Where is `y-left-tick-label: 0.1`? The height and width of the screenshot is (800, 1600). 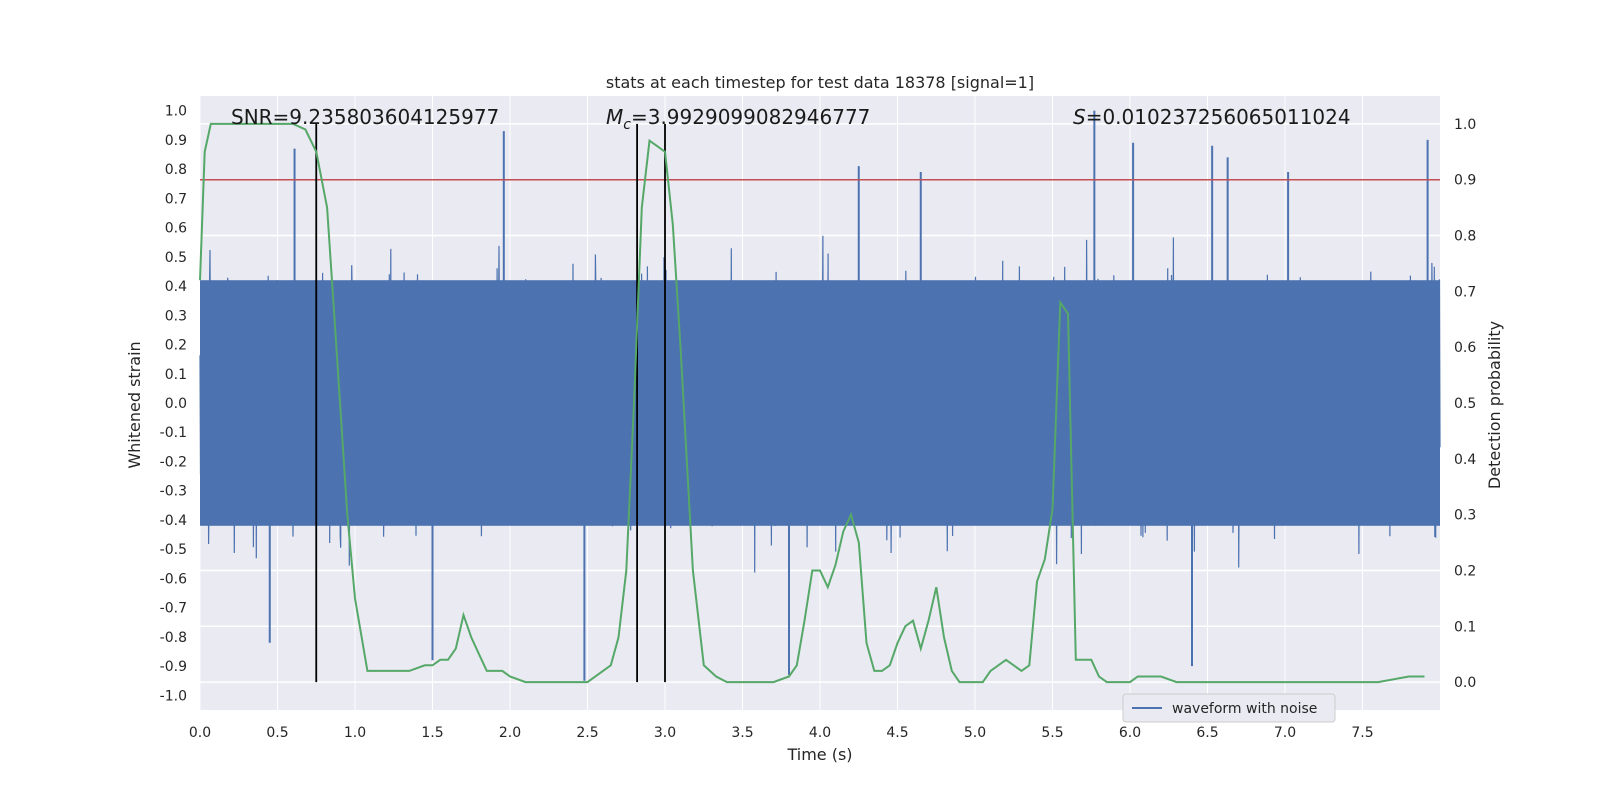
y-left-tick-label: 0.1 is located at coordinates (176, 375).